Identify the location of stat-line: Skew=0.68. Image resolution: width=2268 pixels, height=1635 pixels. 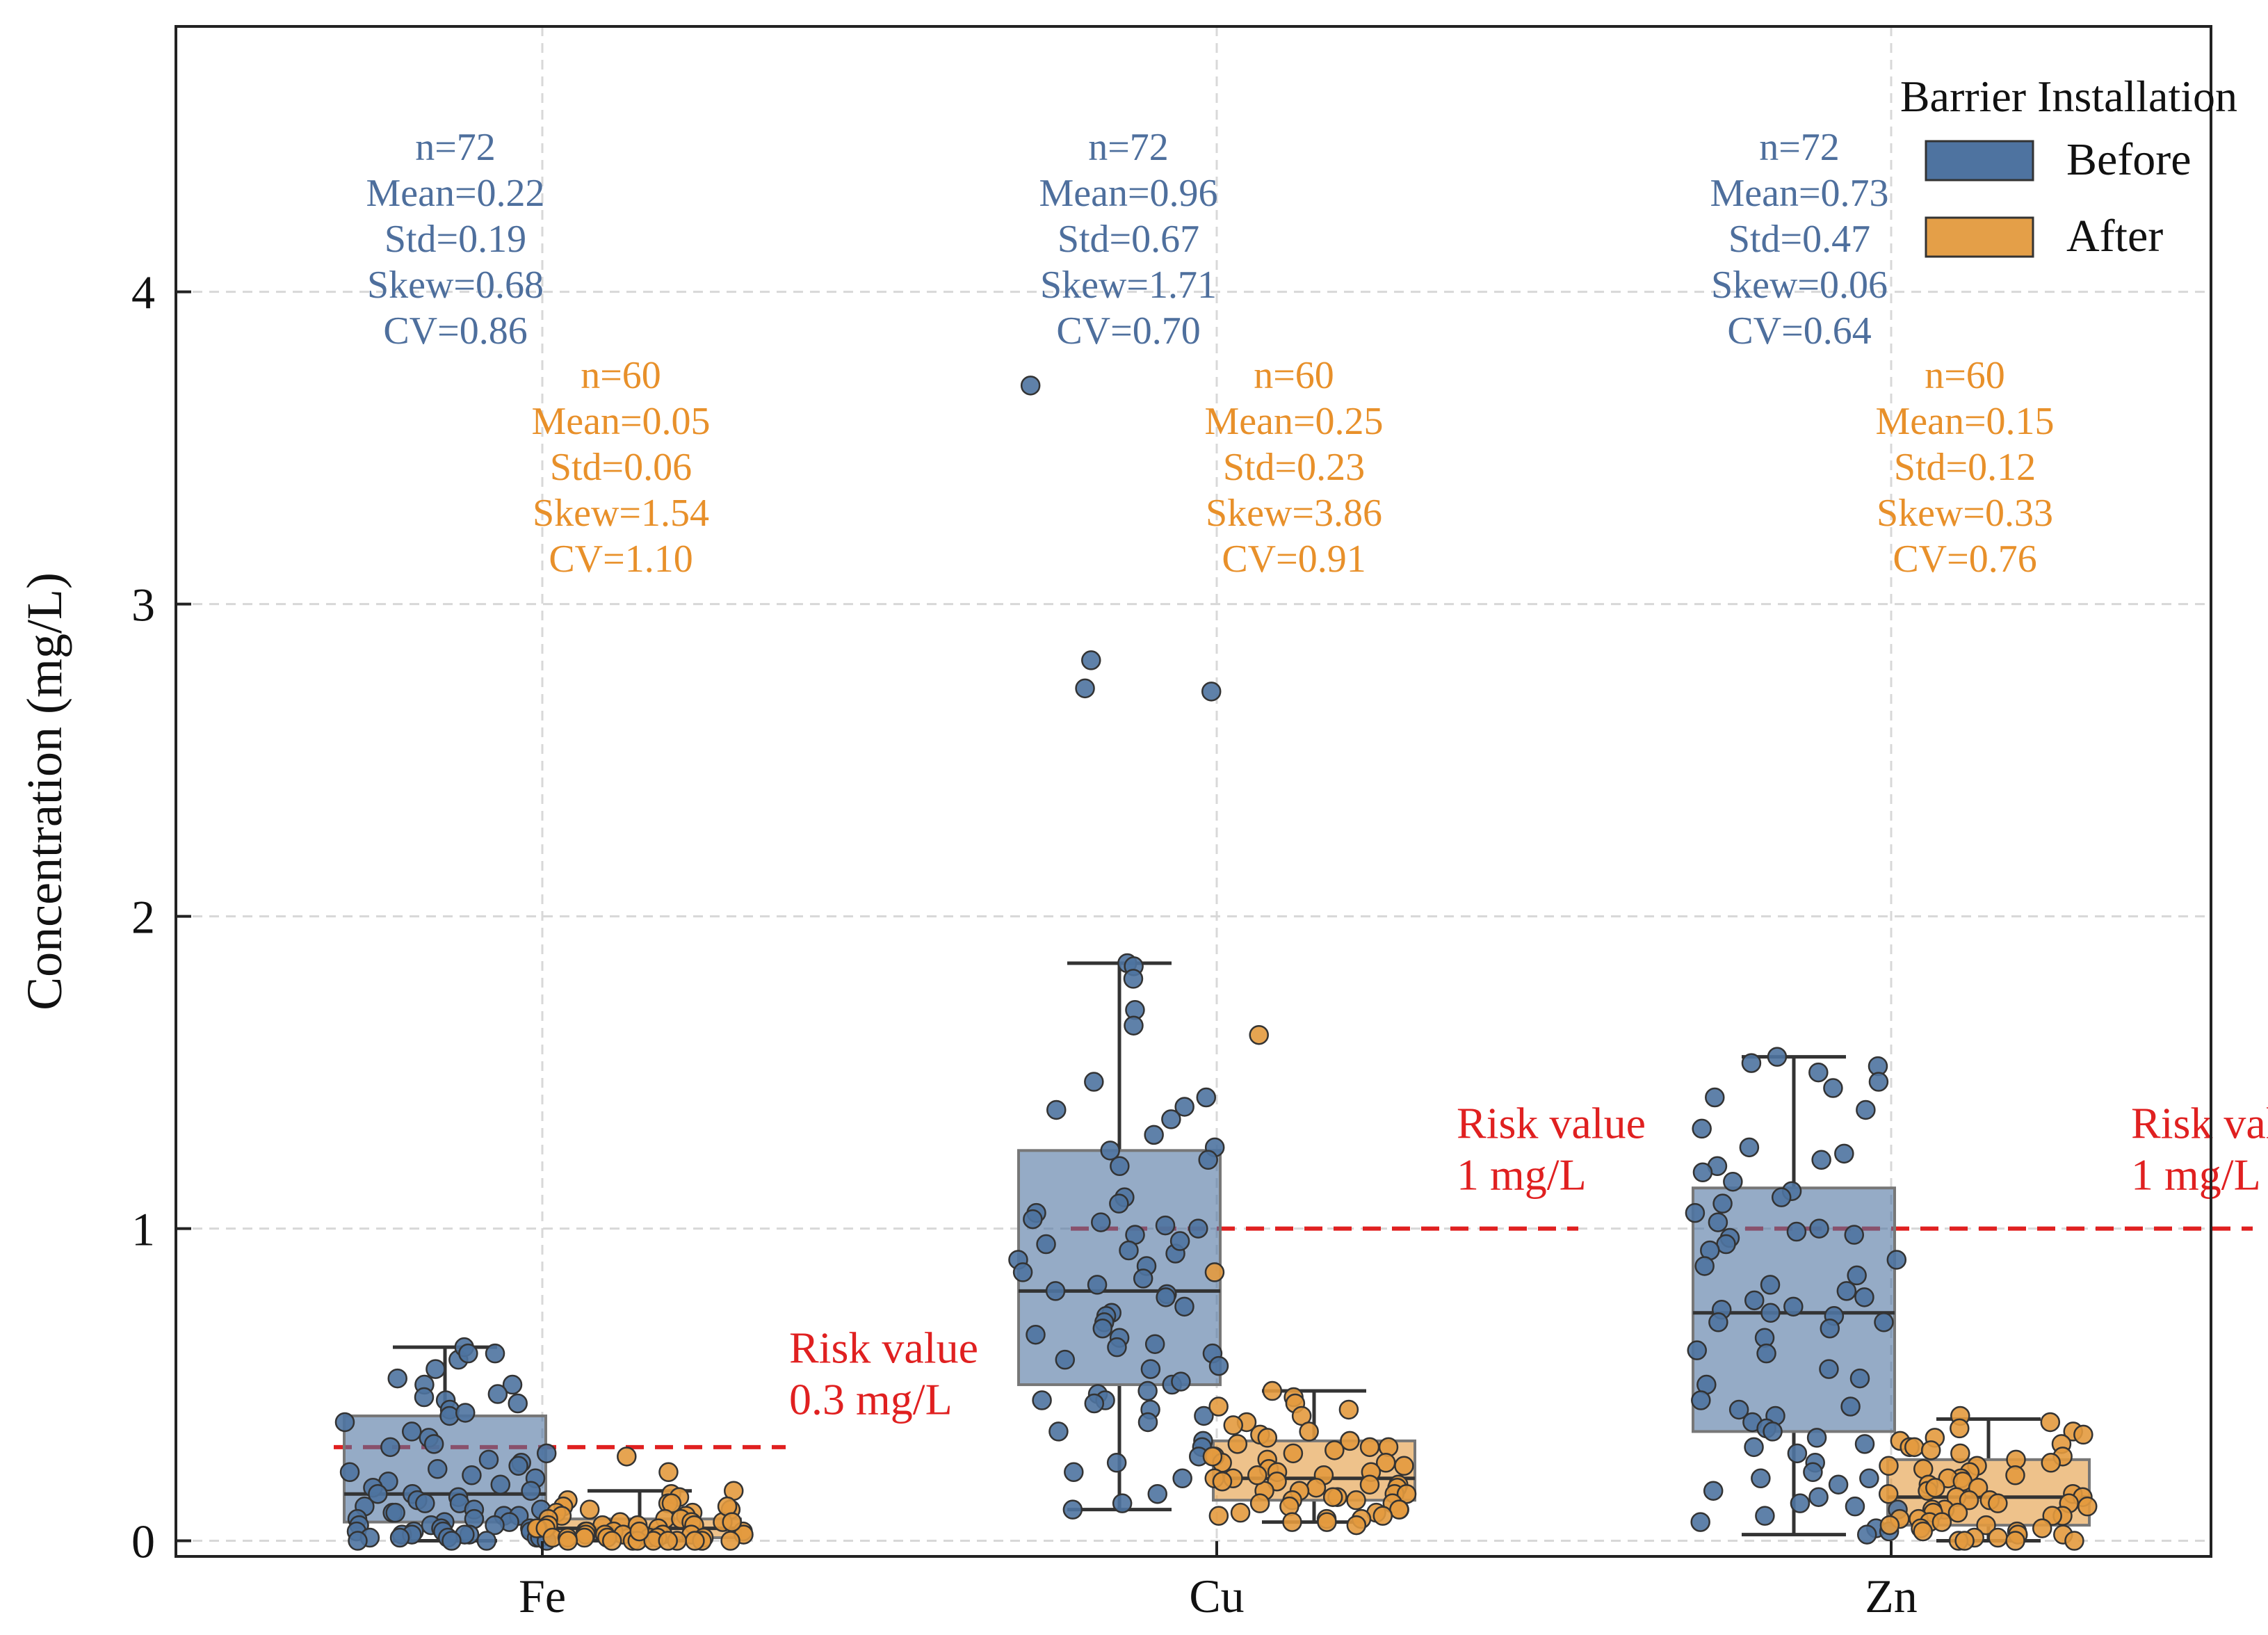
(455, 286).